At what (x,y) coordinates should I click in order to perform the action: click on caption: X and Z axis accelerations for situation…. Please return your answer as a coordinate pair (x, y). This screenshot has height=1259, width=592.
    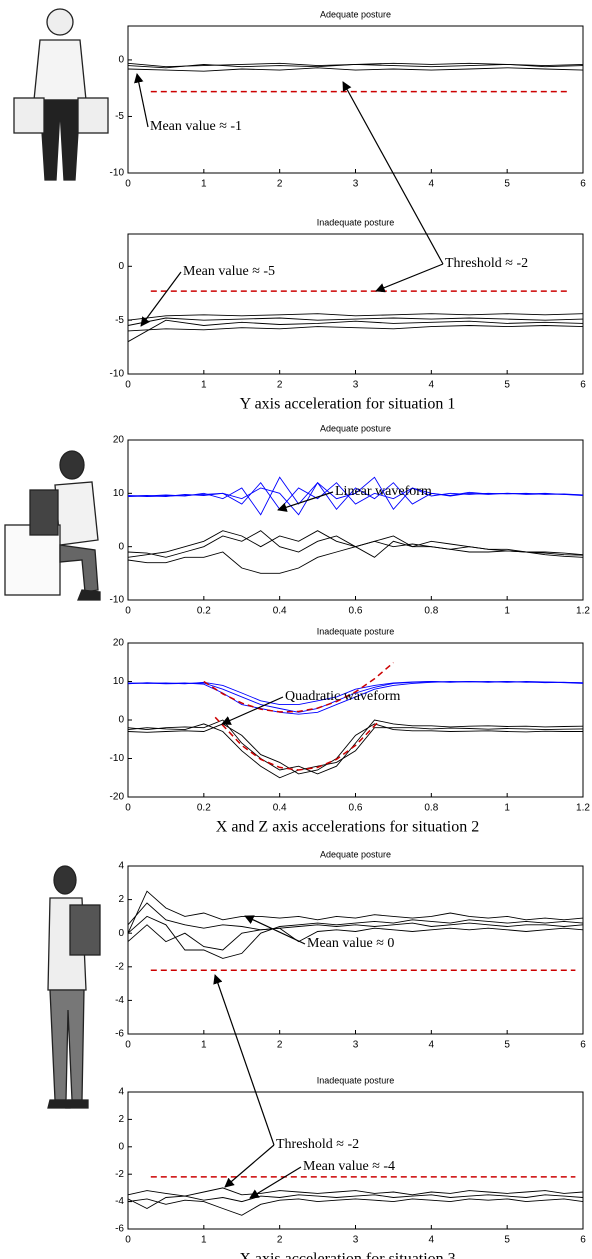
    Looking at the image, I should click on (347, 827).